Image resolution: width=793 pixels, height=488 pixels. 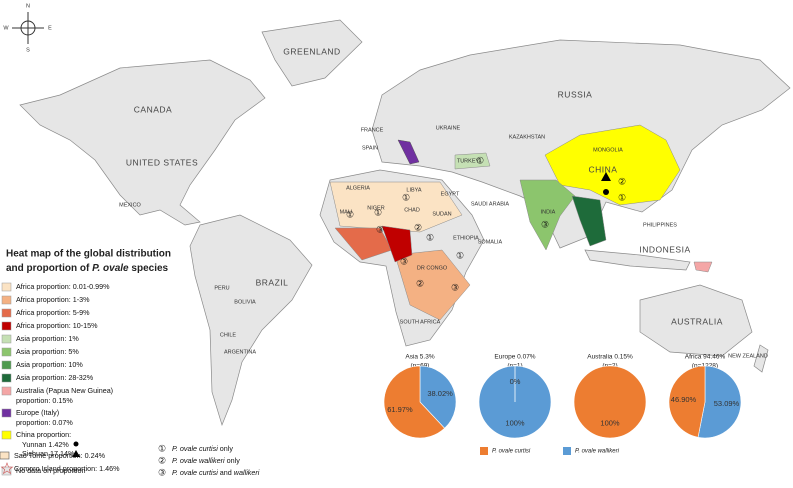 I want to click on pie-value-label: 46.90%, so click(x=684, y=399).